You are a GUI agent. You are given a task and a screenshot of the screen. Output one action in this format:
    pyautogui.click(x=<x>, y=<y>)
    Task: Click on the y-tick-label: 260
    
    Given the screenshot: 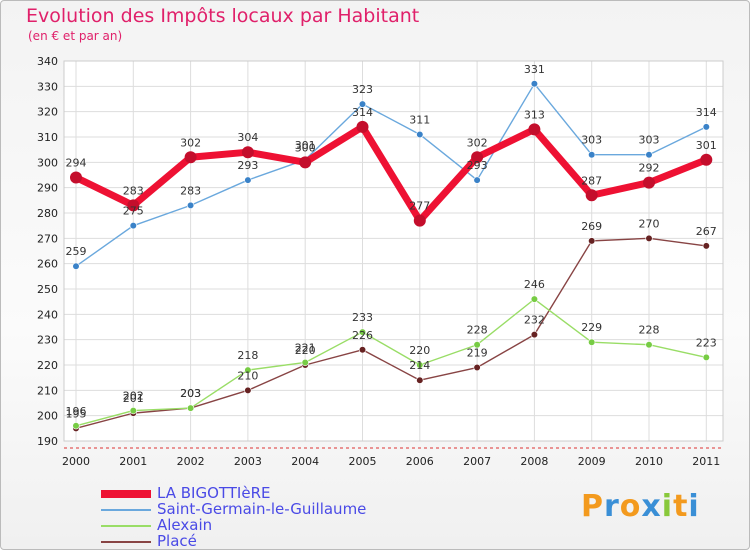 What is the action you would take?
    pyautogui.click(x=47, y=264)
    